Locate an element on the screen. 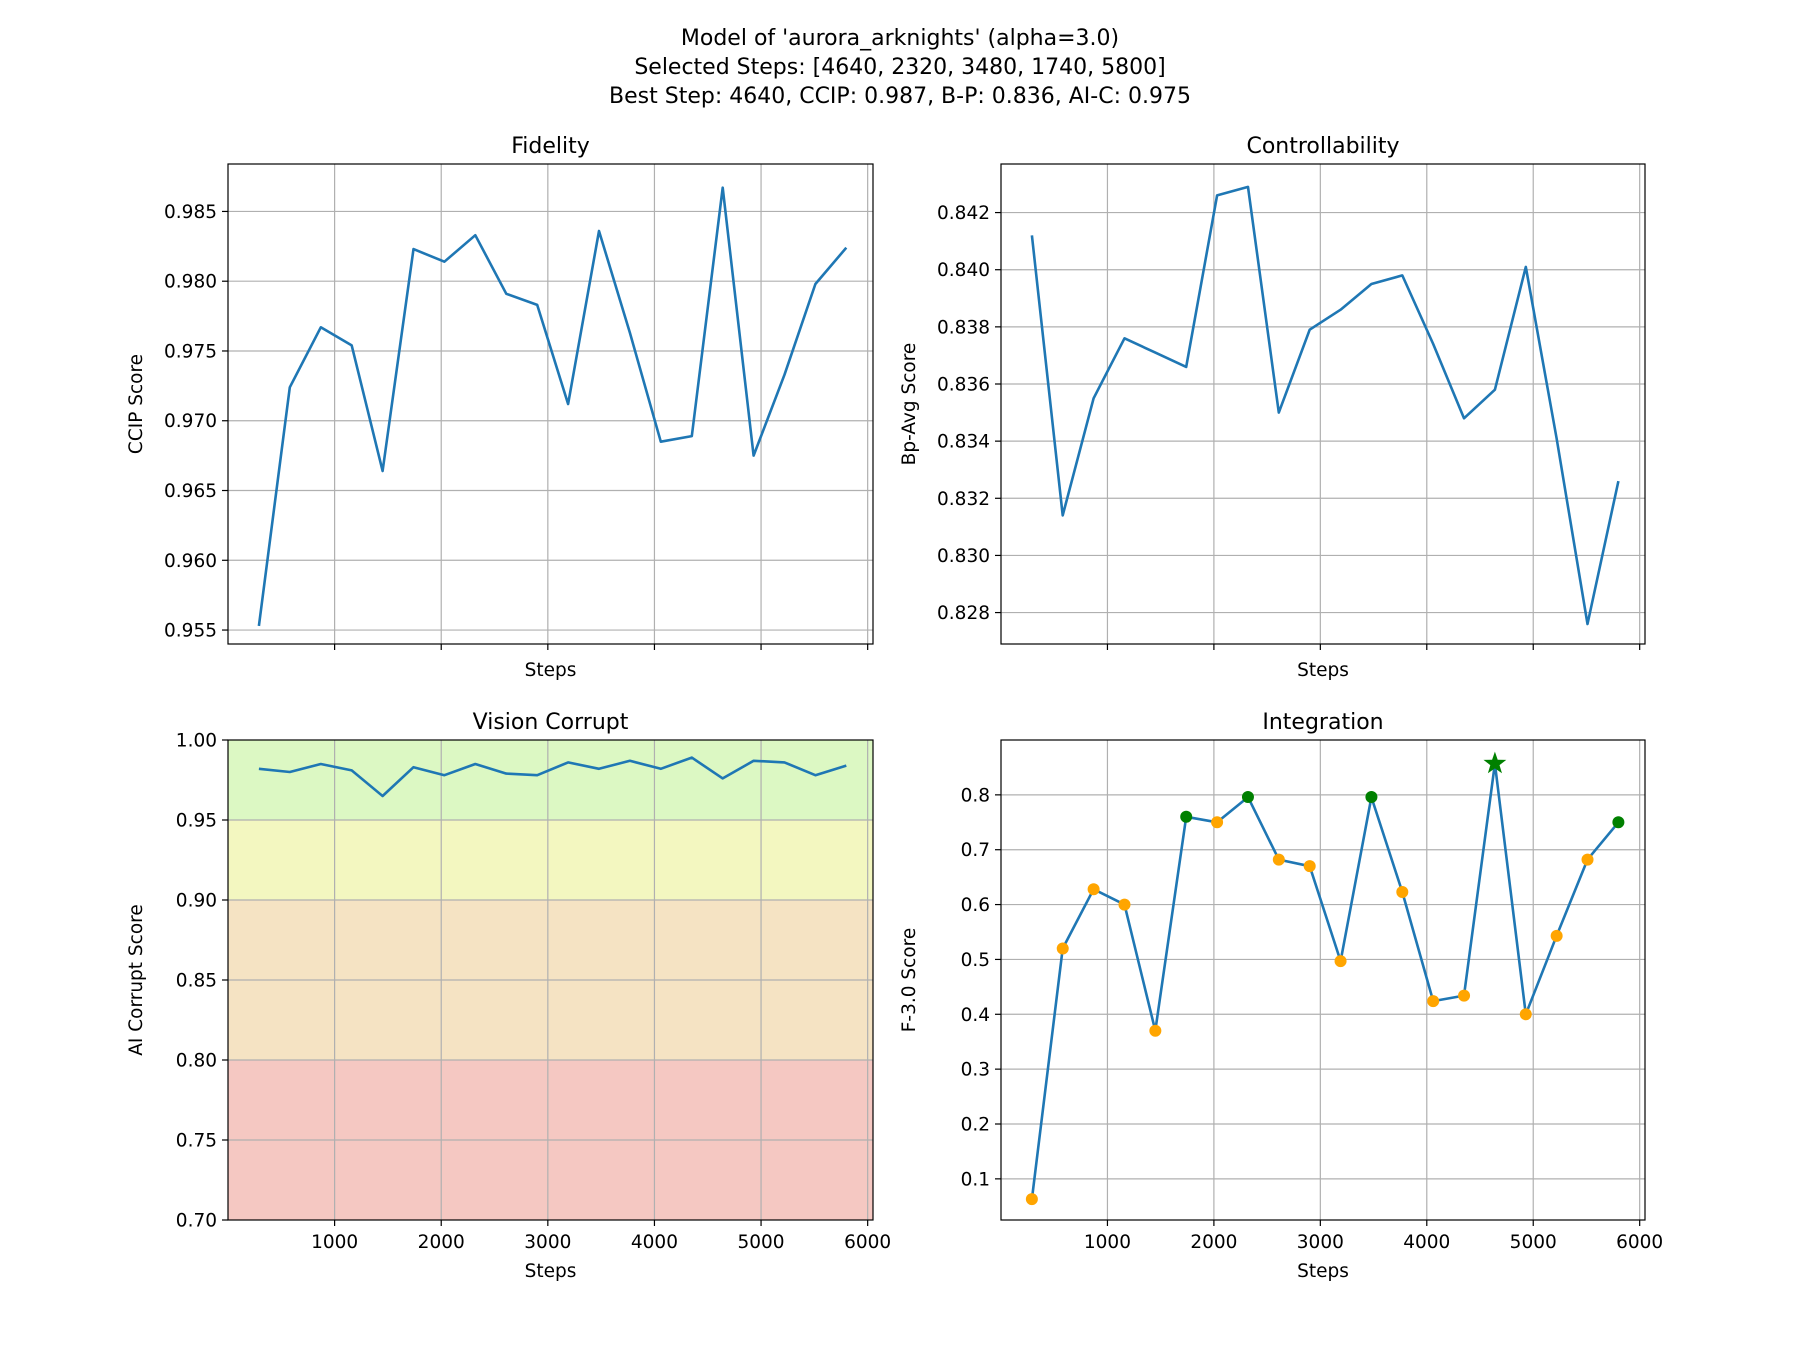 Image resolution: width=1800 pixels, height=1350 pixels. y-tick-label: 0.7 is located at coordinates (975, 850).